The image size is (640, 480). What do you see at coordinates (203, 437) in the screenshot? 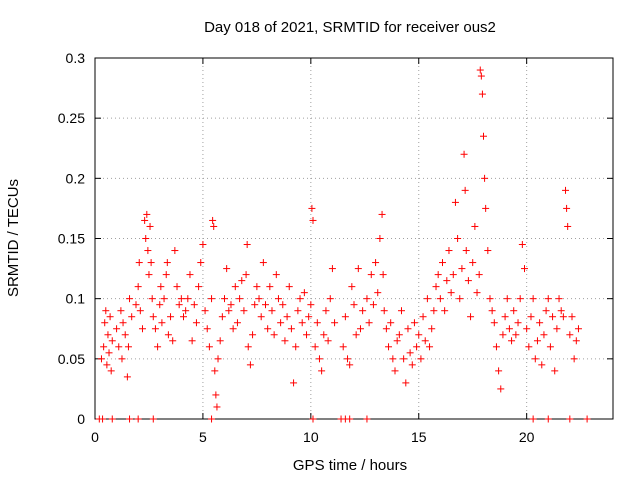
I see `x-tick-label: 5` at bounding box center [203, 437].